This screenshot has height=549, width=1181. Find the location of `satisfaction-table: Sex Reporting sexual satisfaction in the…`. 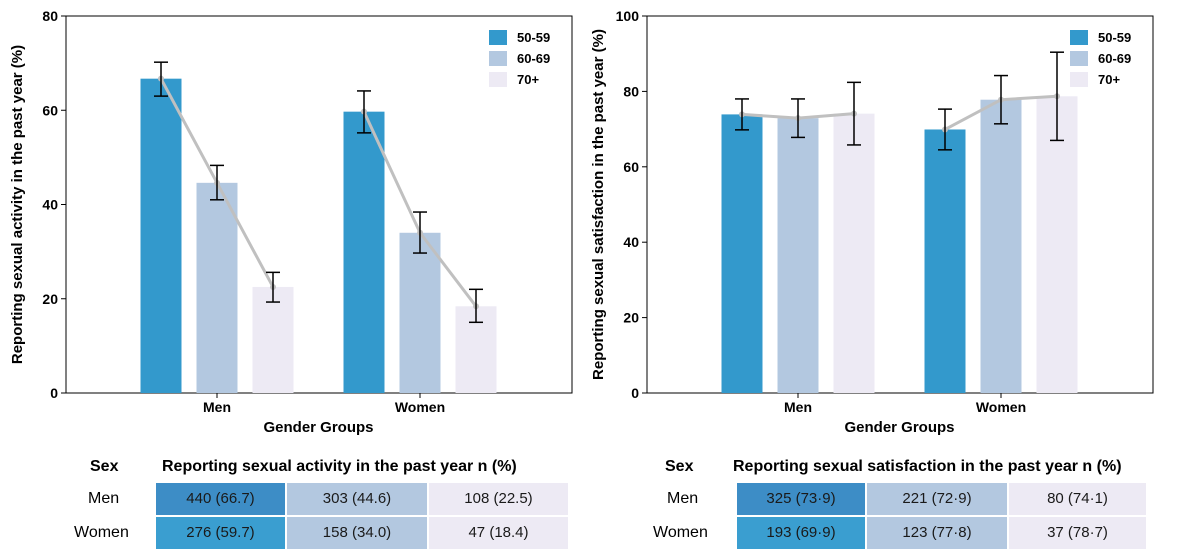

satisfaction-table: Sex Reporting sexual satisfaction in the… is located at coordinates (885, 499).